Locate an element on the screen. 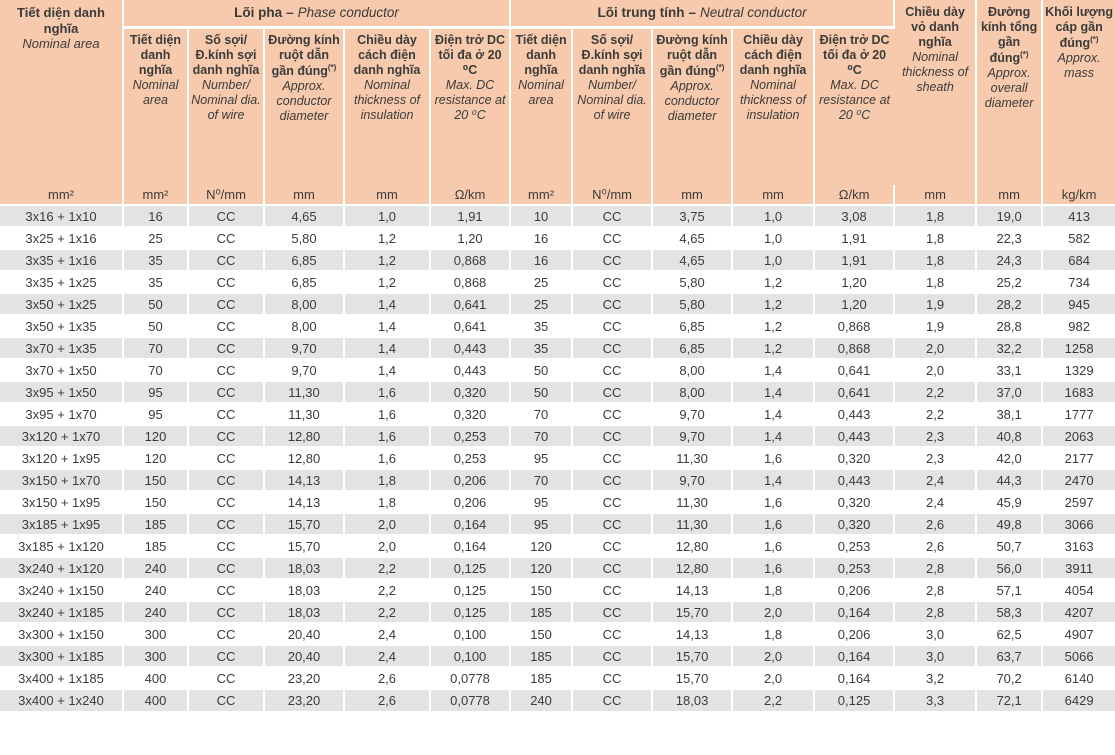 This screenshot has width=1115, height=755. cell: 2,4 is located at coordinates (936, 480).